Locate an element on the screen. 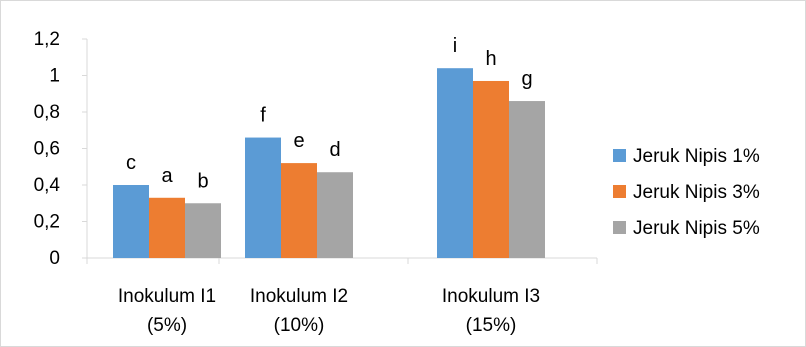  y-tick-label: 1 is located at coordinates (54, 76).